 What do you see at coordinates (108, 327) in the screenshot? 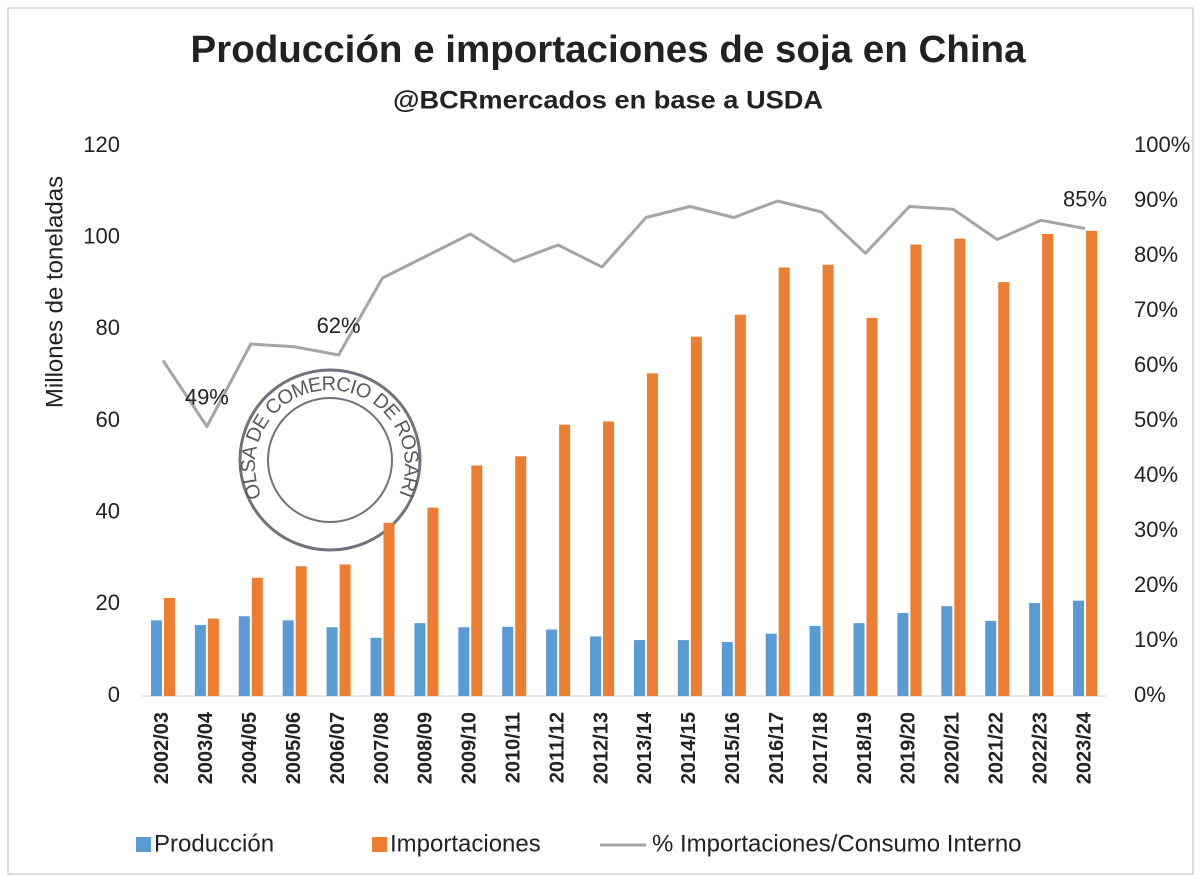
I see `y-tick-label: 80` at bounding box center [108, 327].